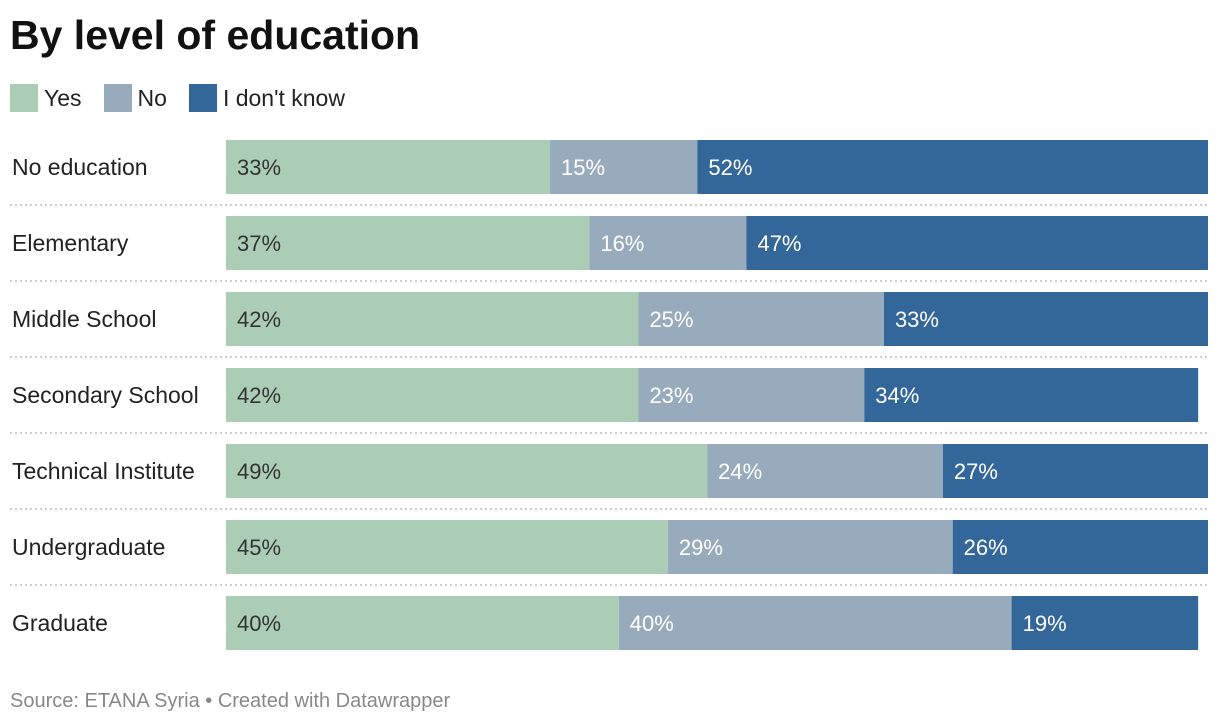  What do you see at coordinates (259, 319) in the screenshot?
I see `data-label-middle-school-yes: 42%` at bounding box center [259, 319].